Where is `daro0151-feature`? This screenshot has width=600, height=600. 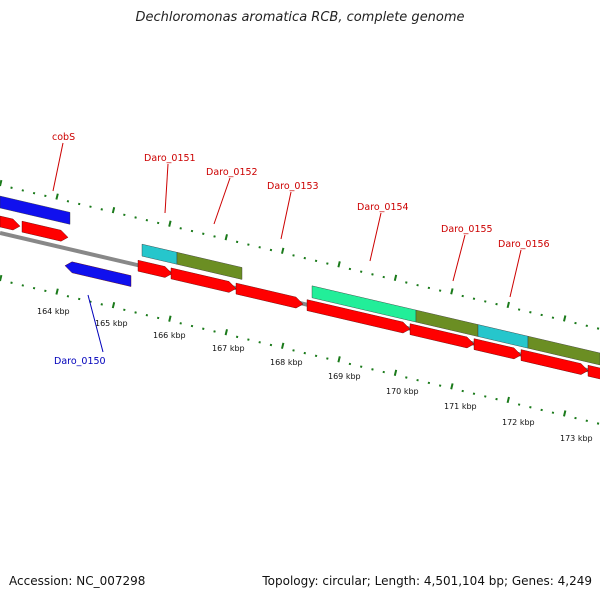
daro0151-feature is located at coordinates (159, 254).